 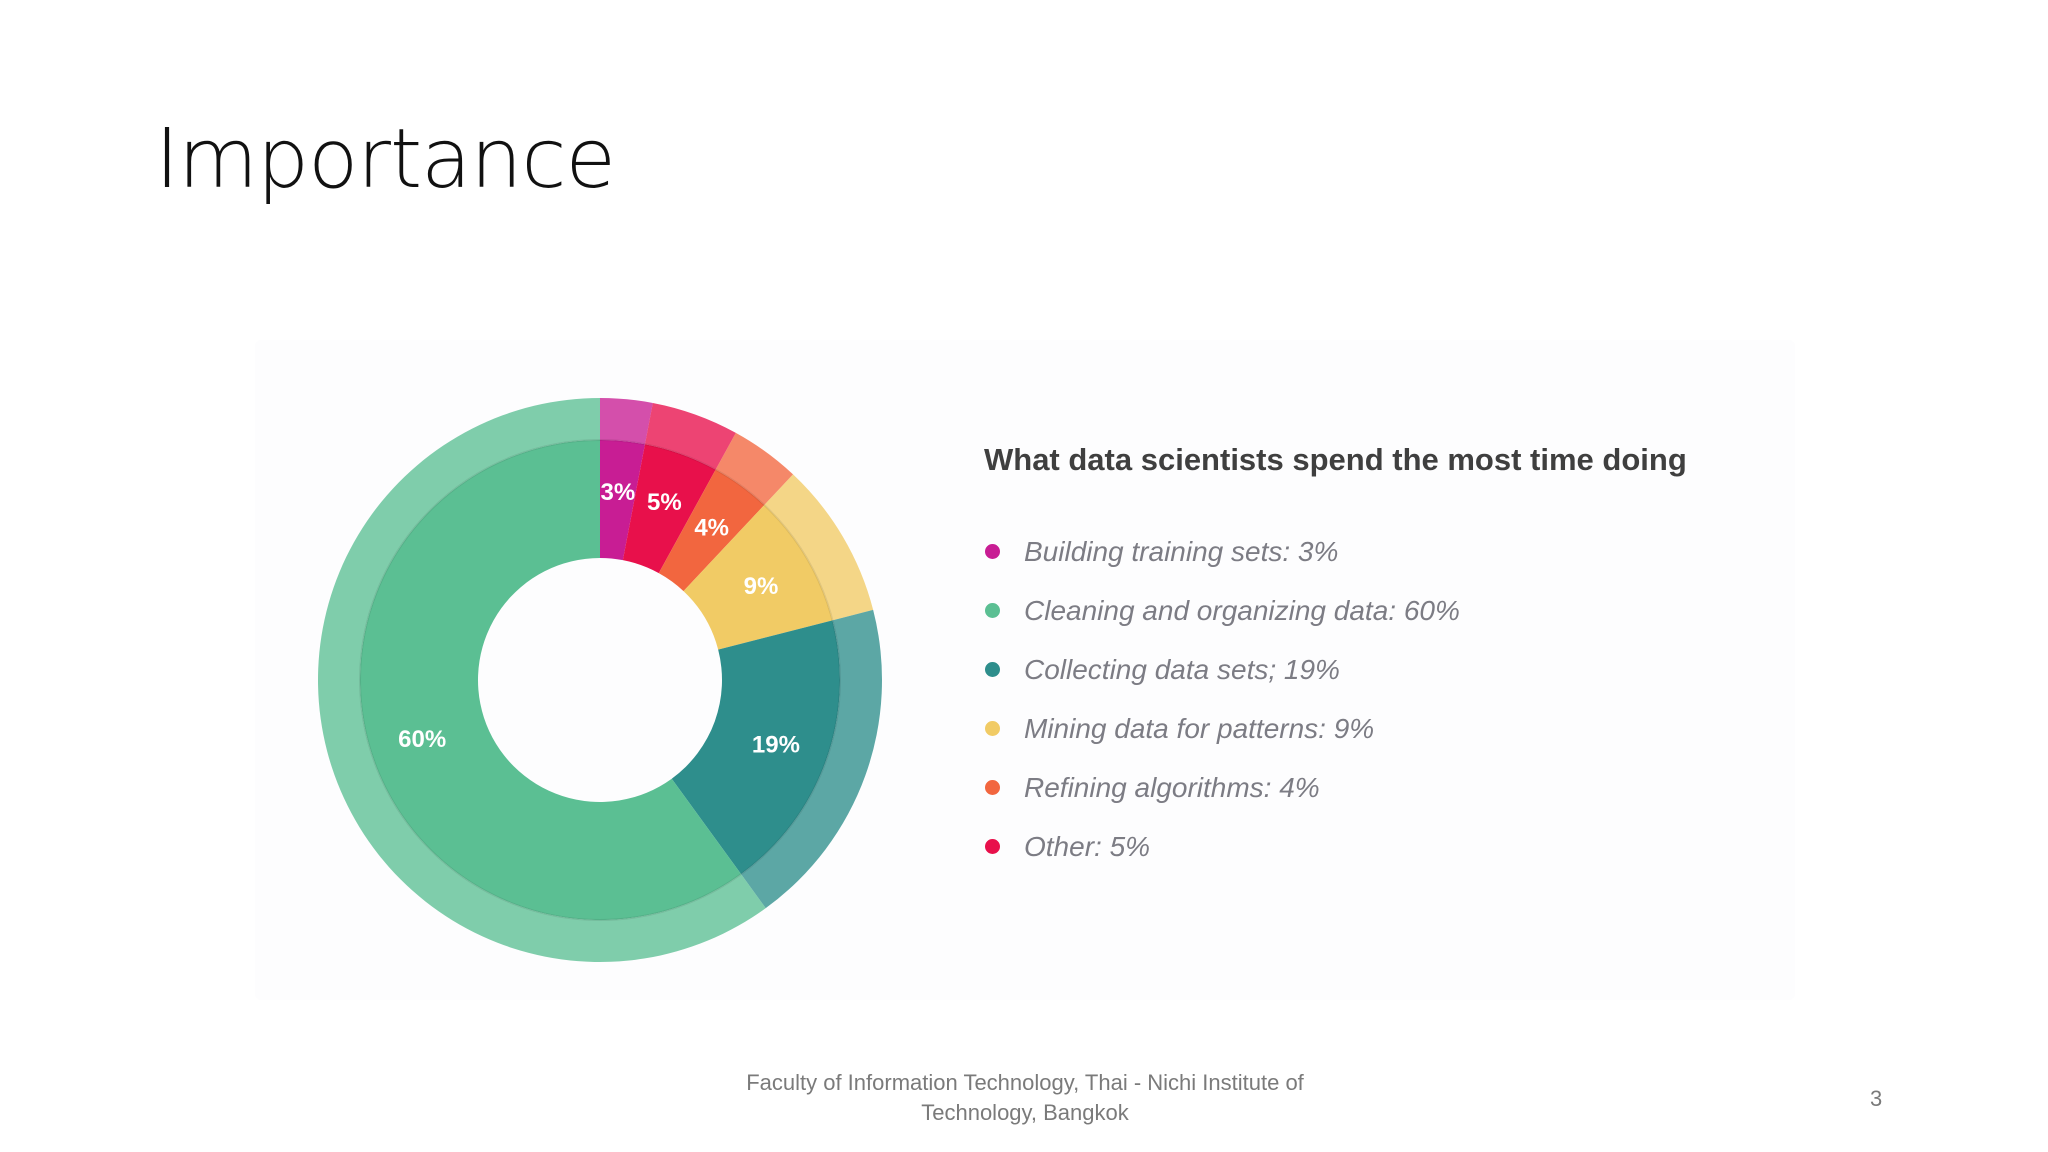 What do you see at coordinates (776, 744) in the screenshot?
I see `data-label-19: 19%` at bounding box center [776, 744].